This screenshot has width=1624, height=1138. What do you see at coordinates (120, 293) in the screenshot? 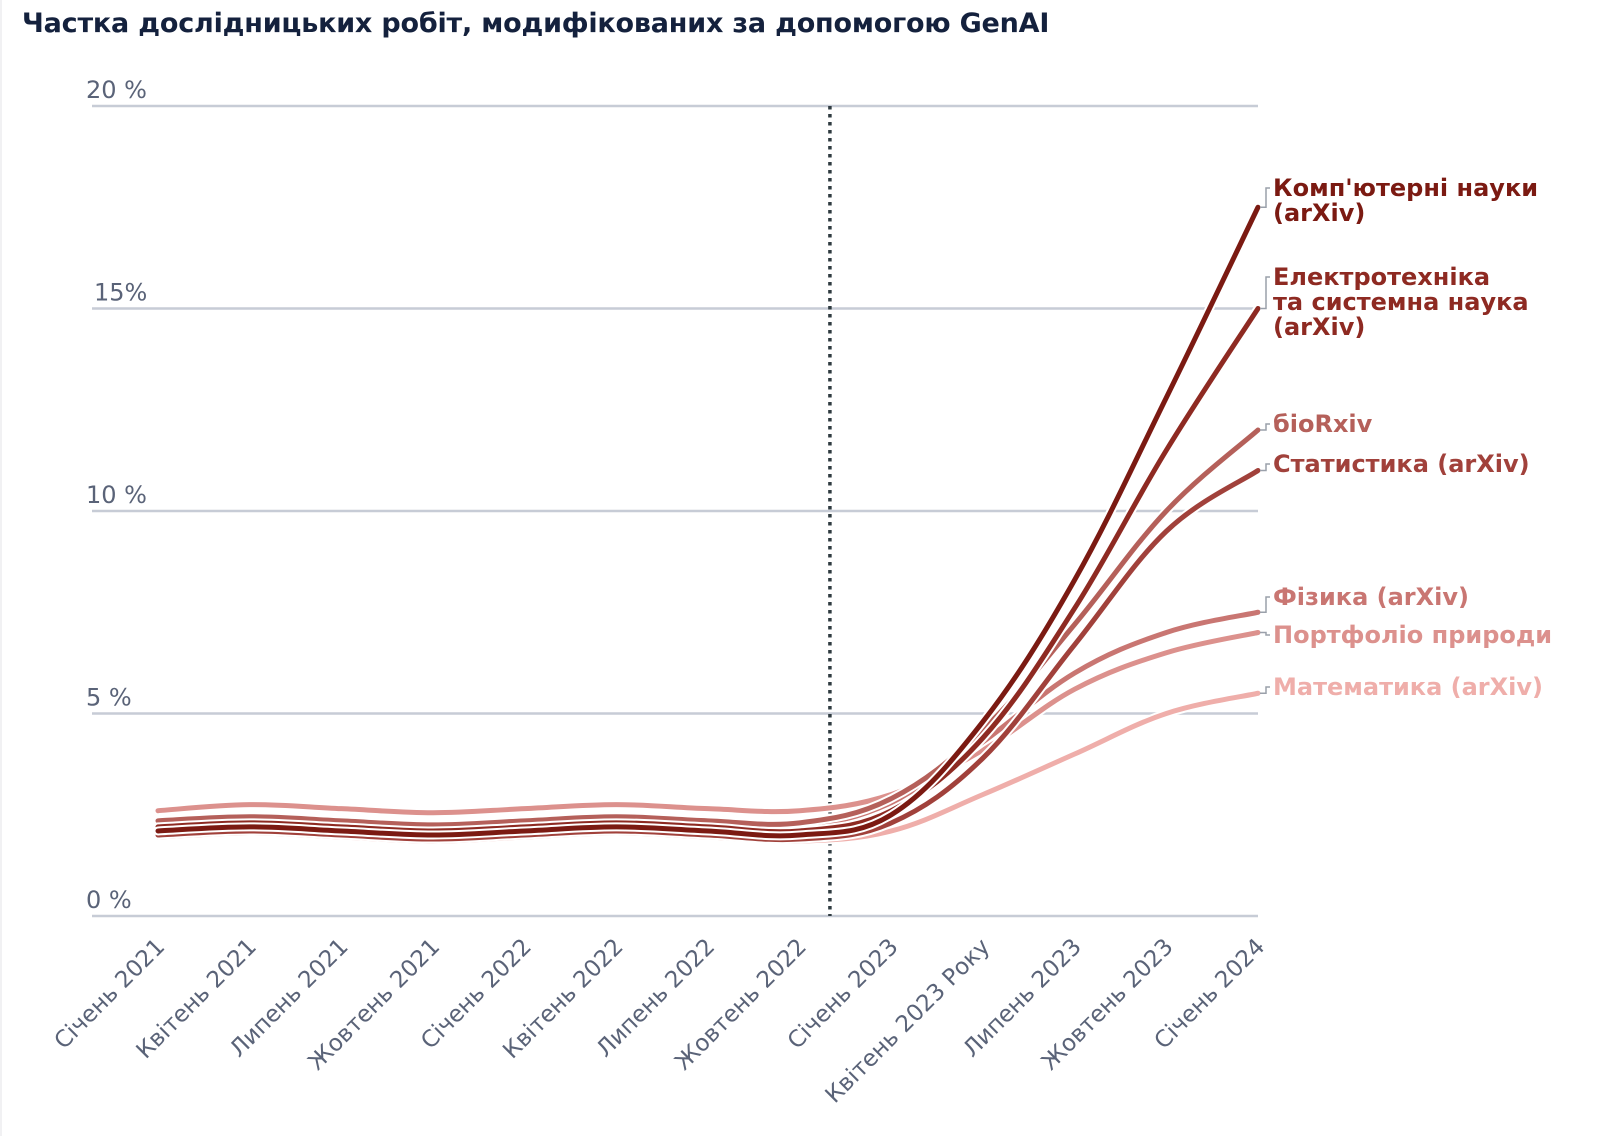
I see `y-tick-label: 15%` at bounding box center [120, 293].